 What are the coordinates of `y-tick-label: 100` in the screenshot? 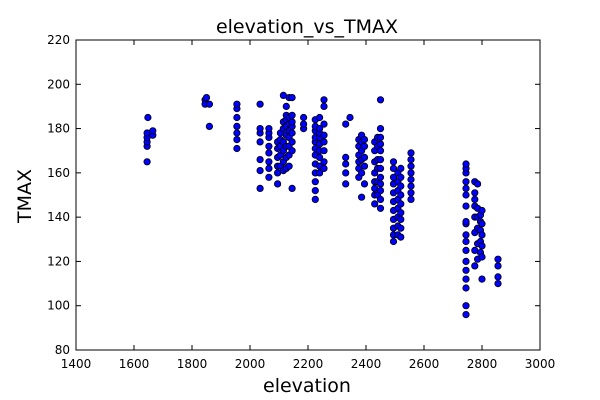 It's located at (58, 306).